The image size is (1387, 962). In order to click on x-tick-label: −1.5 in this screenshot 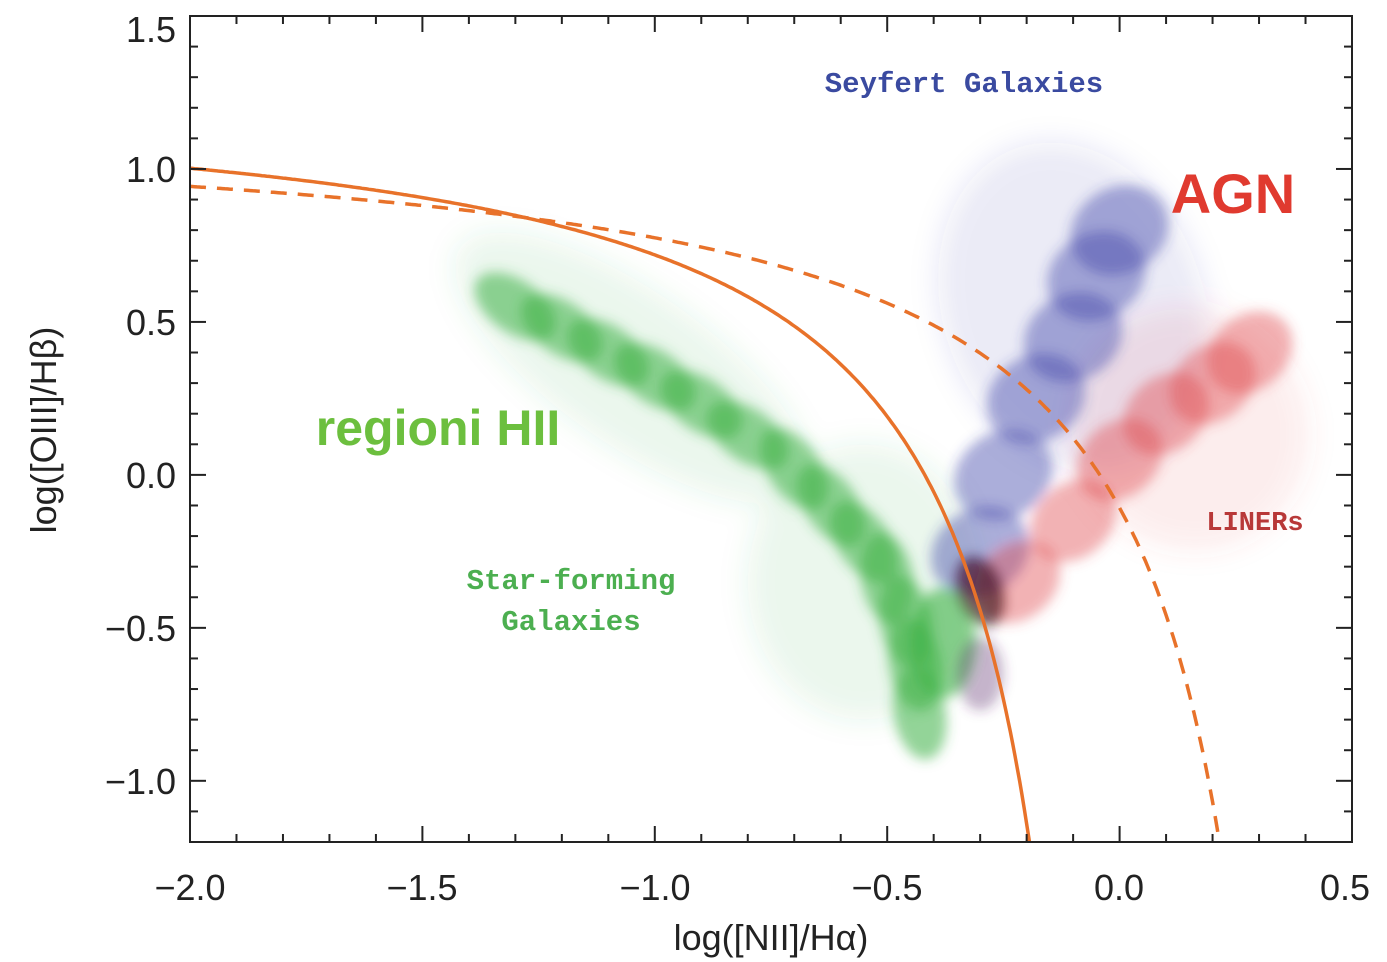, I will do `click(421, 887)`.